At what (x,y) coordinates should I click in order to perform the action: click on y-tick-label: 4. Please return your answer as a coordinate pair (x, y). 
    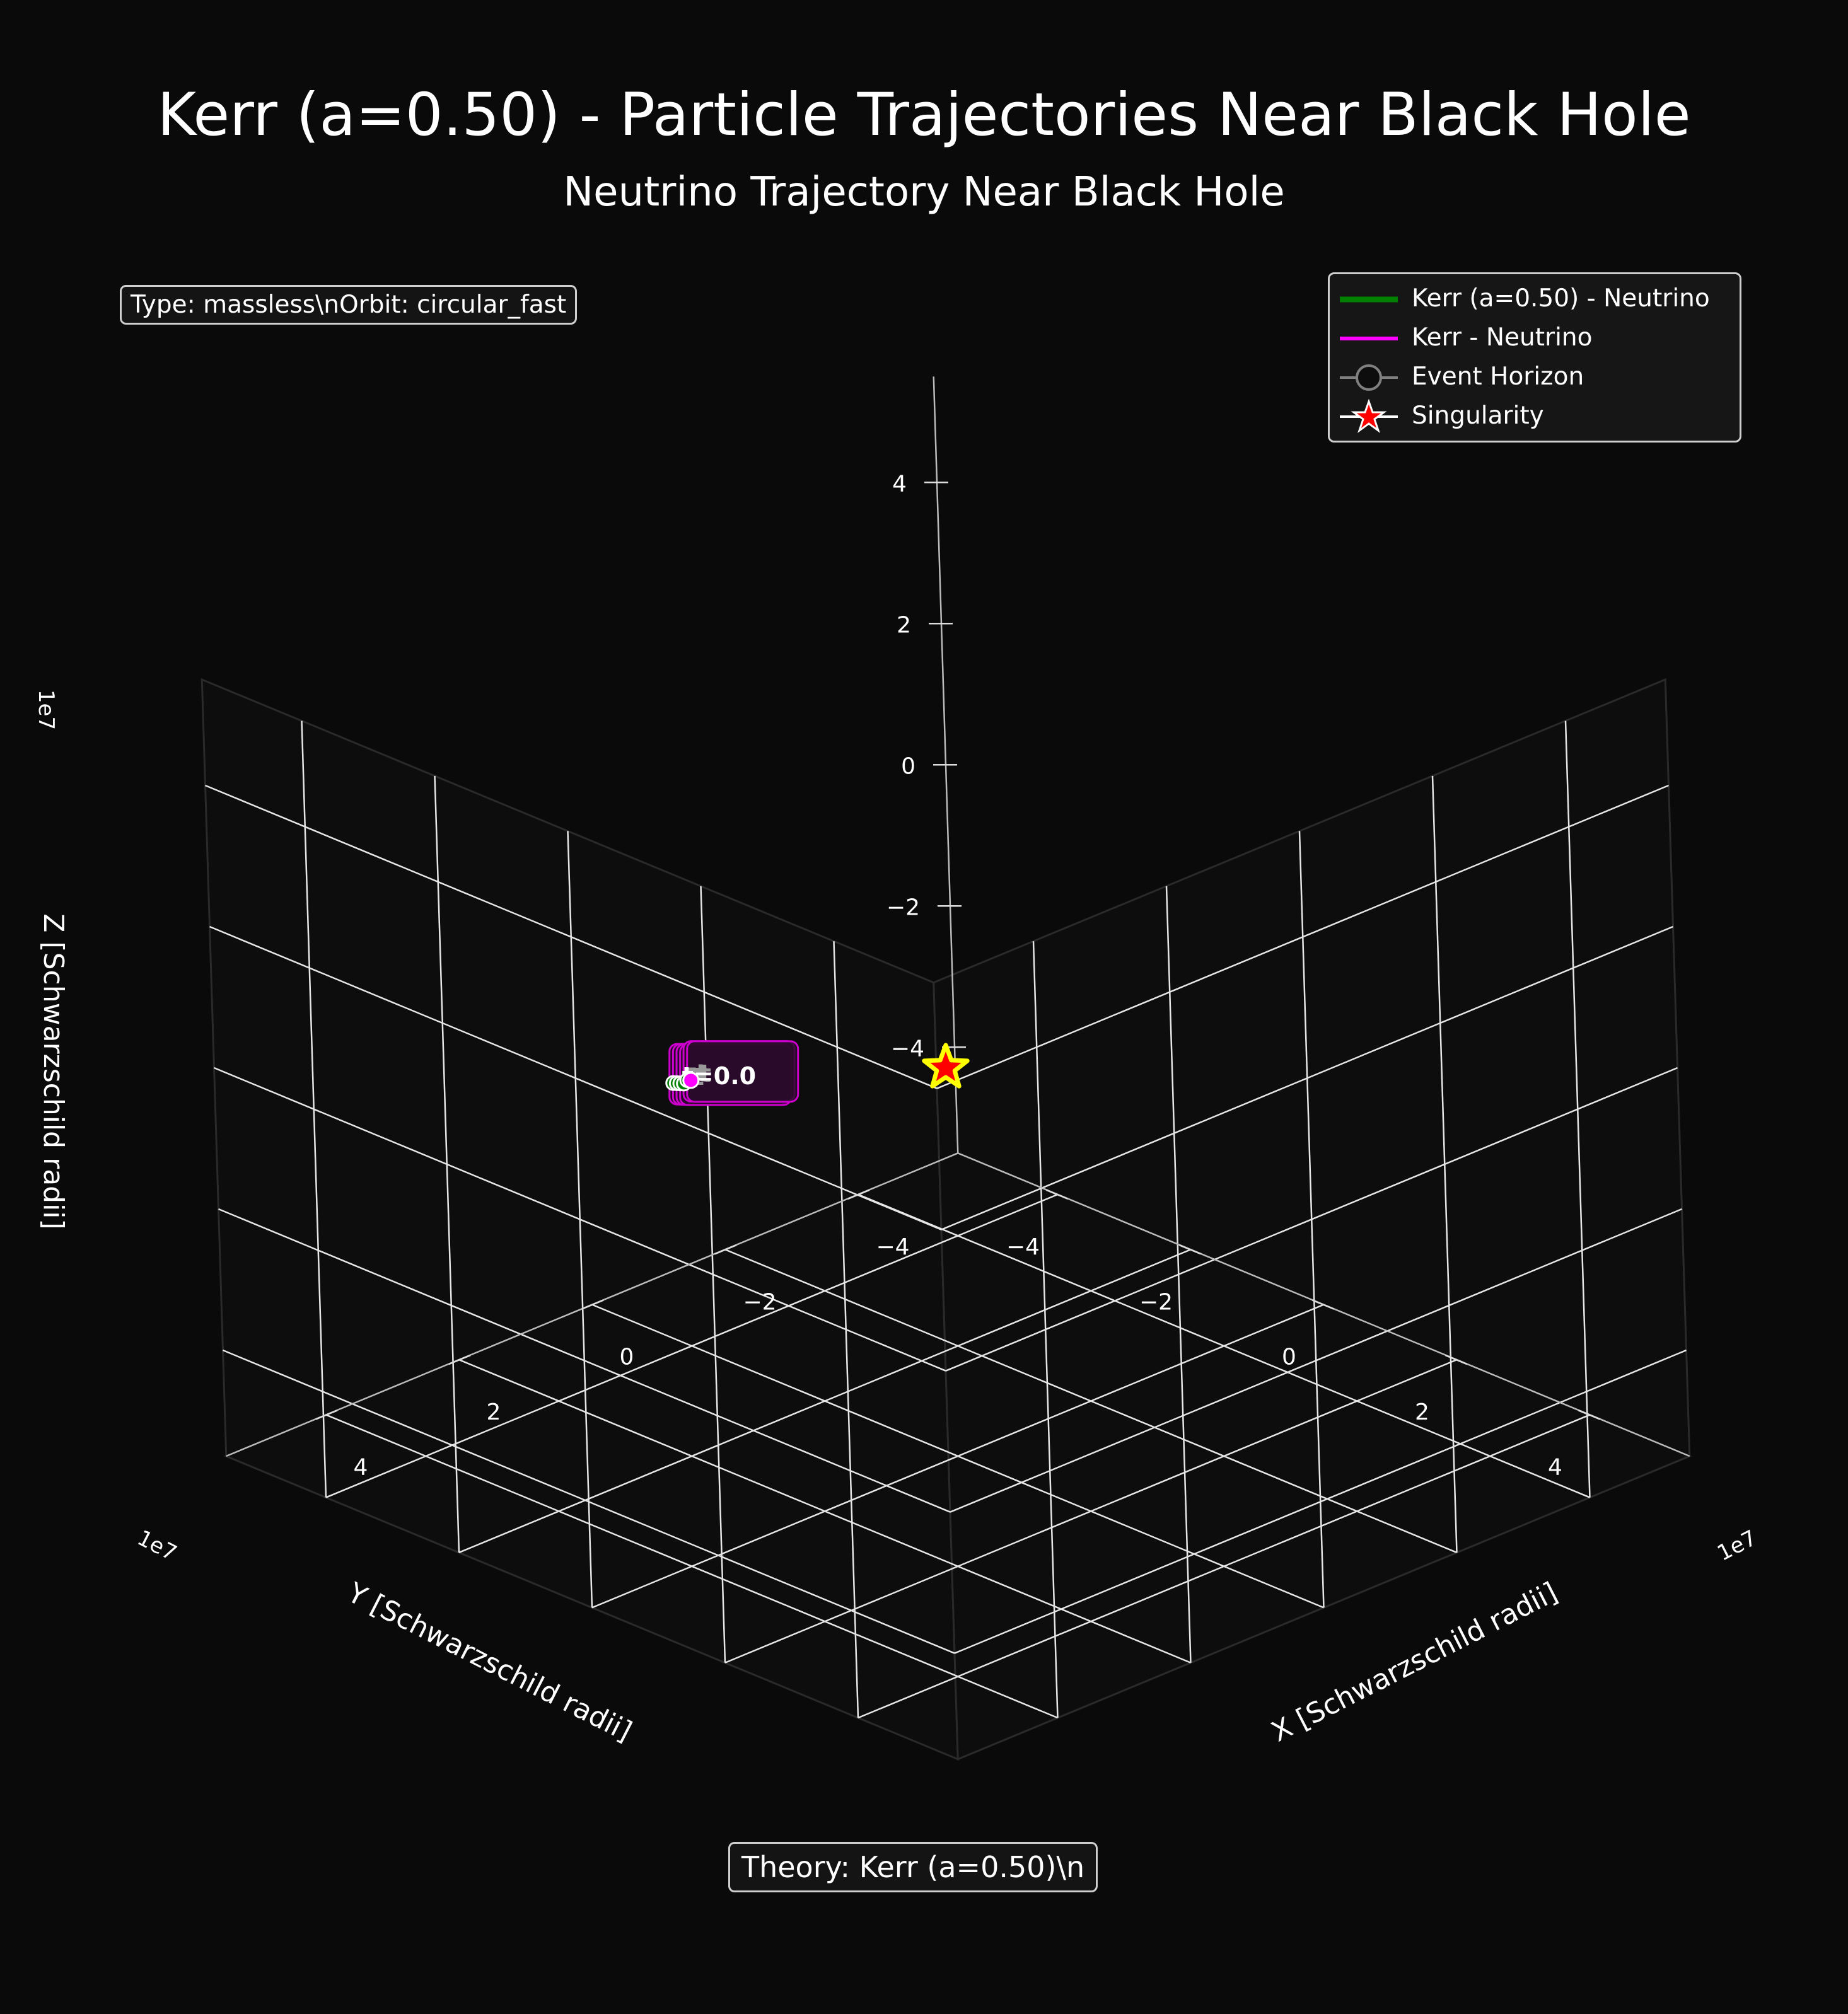
    Looking at the image, I should click on (1555, 1467).